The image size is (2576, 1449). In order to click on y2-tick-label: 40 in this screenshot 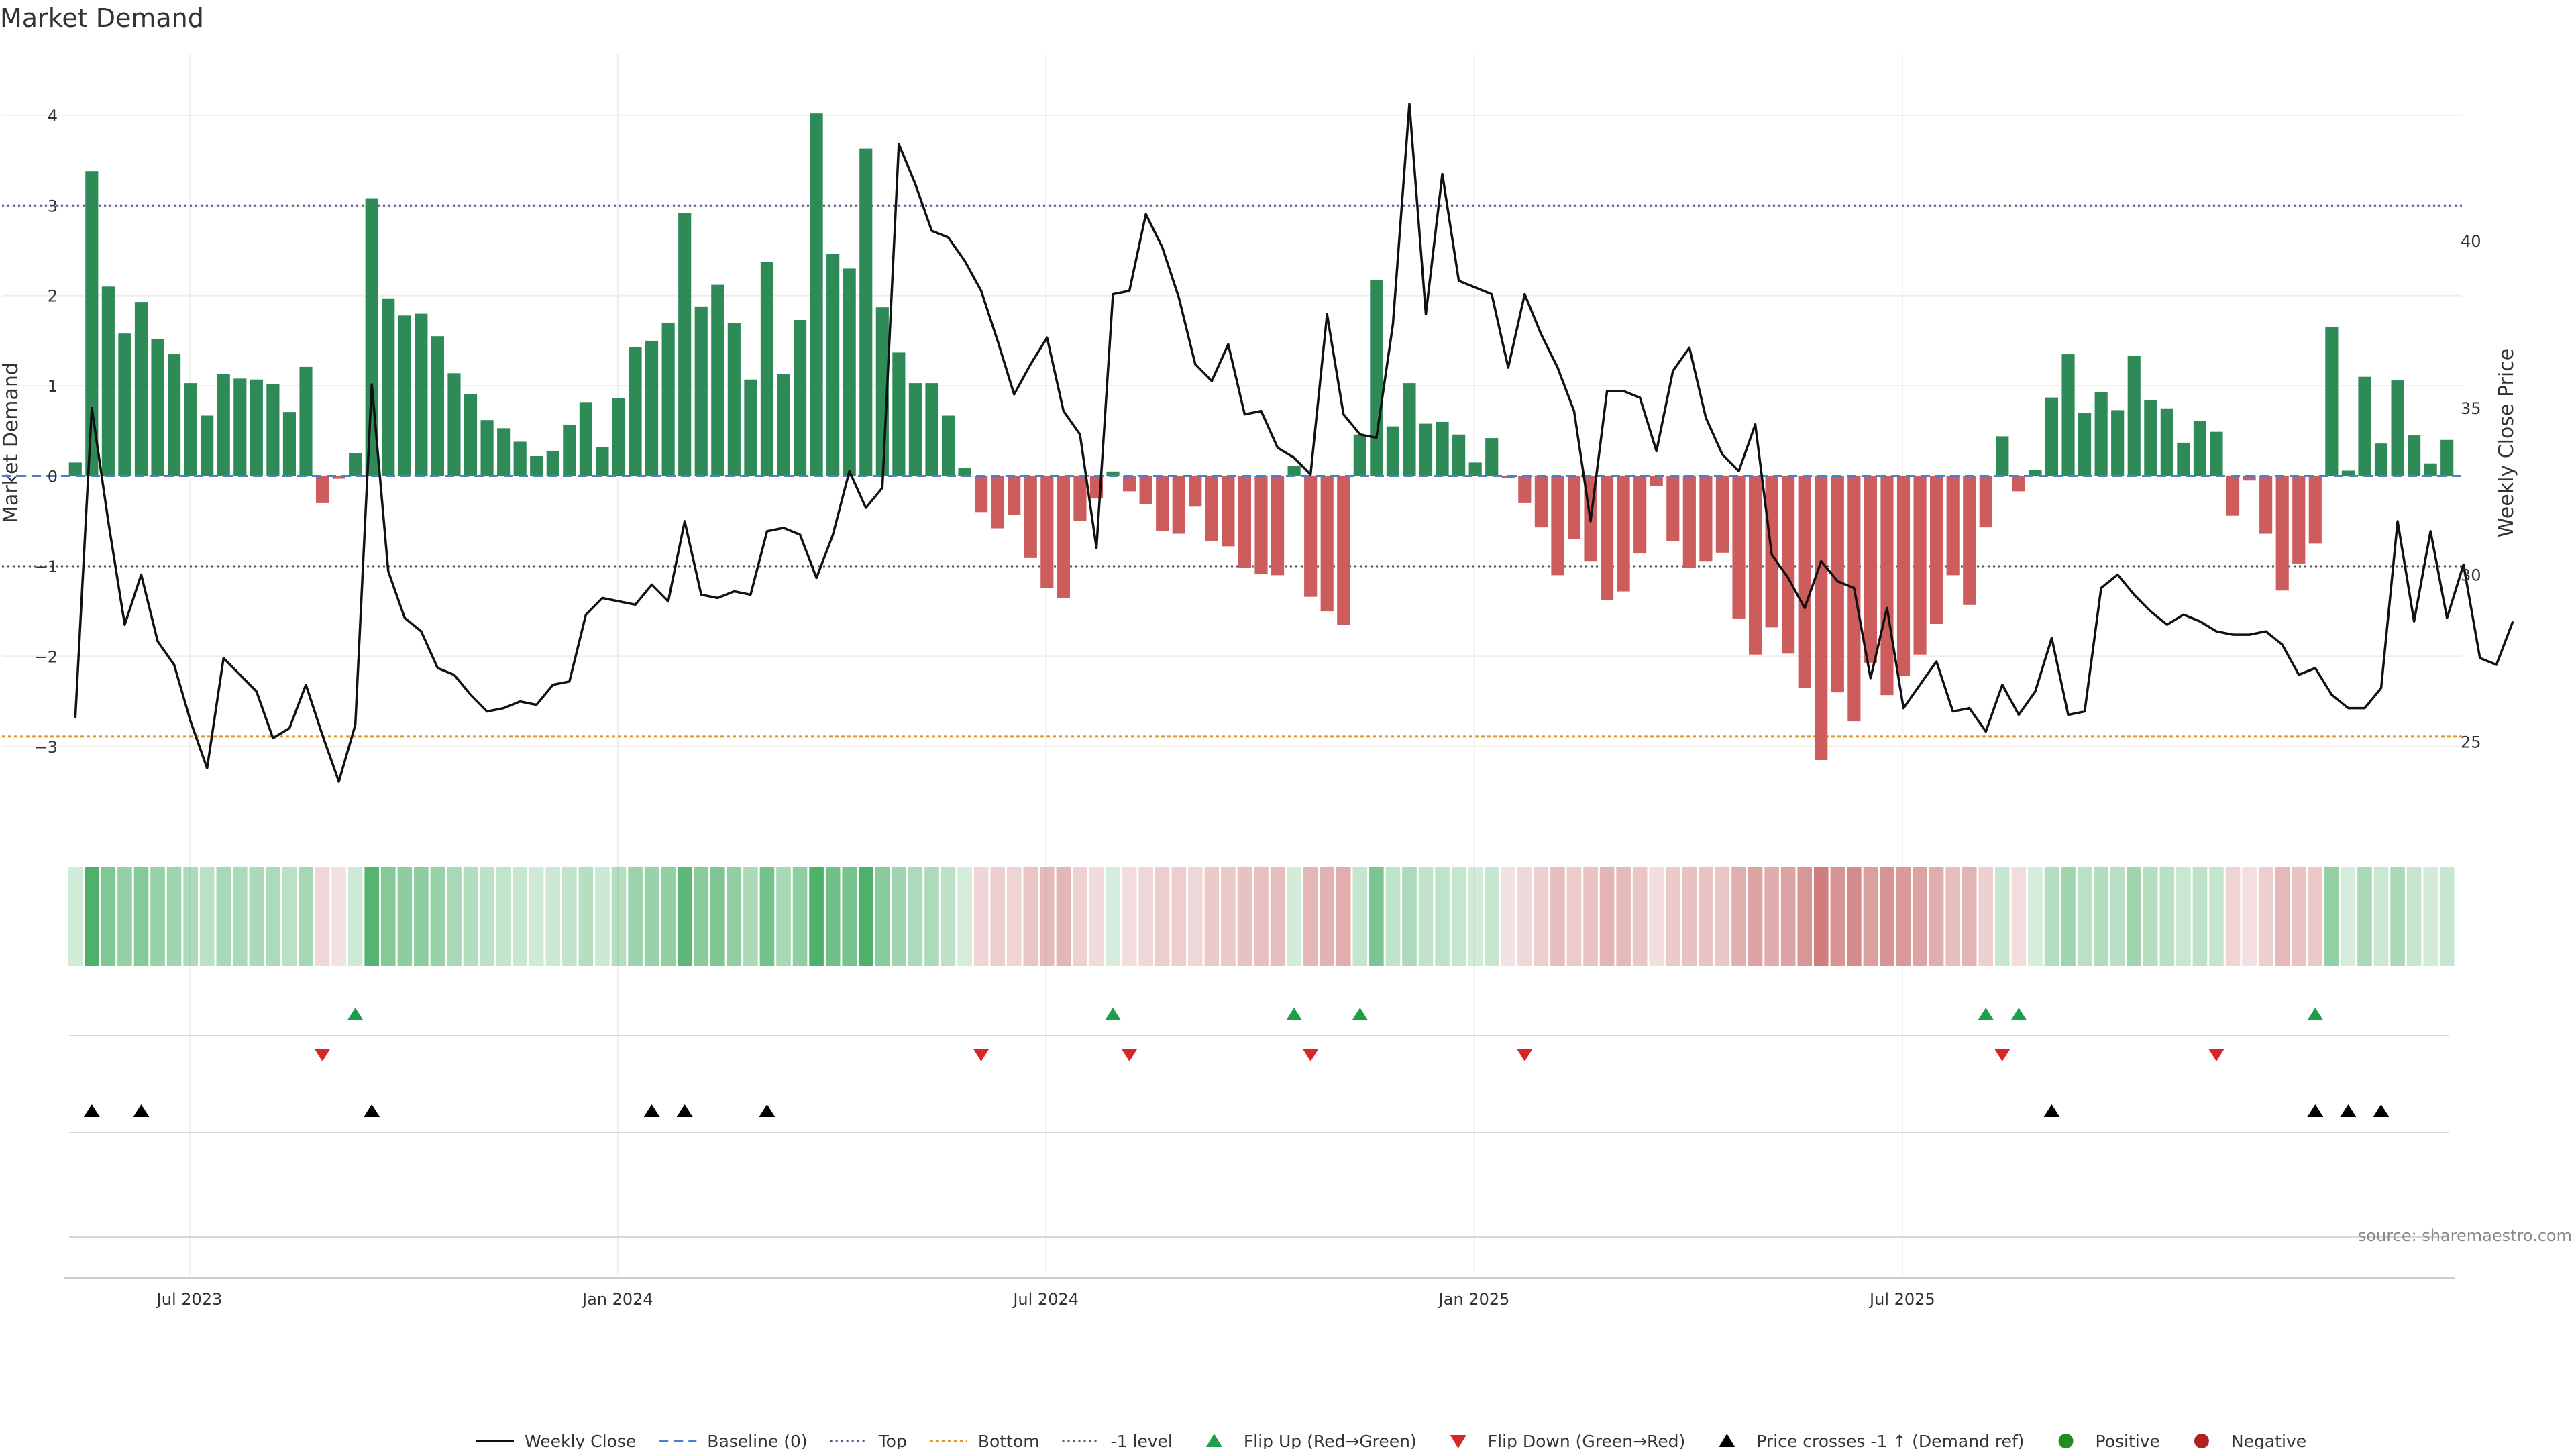, I will do `click(2471, 241)`.